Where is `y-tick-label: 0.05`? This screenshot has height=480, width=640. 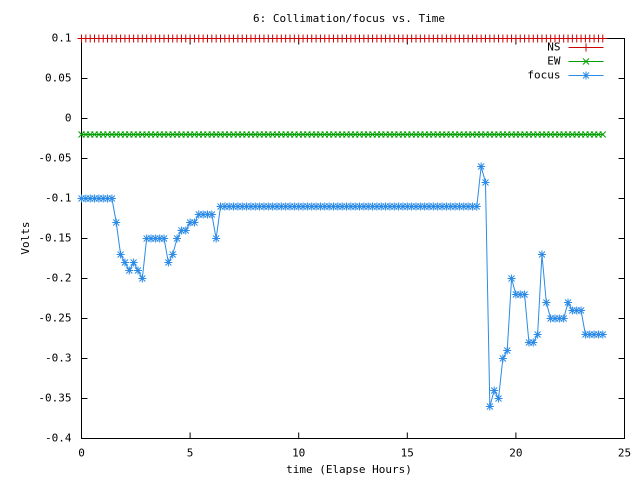
y-tick-label: 0.05 is located at coordinates (58, 78).